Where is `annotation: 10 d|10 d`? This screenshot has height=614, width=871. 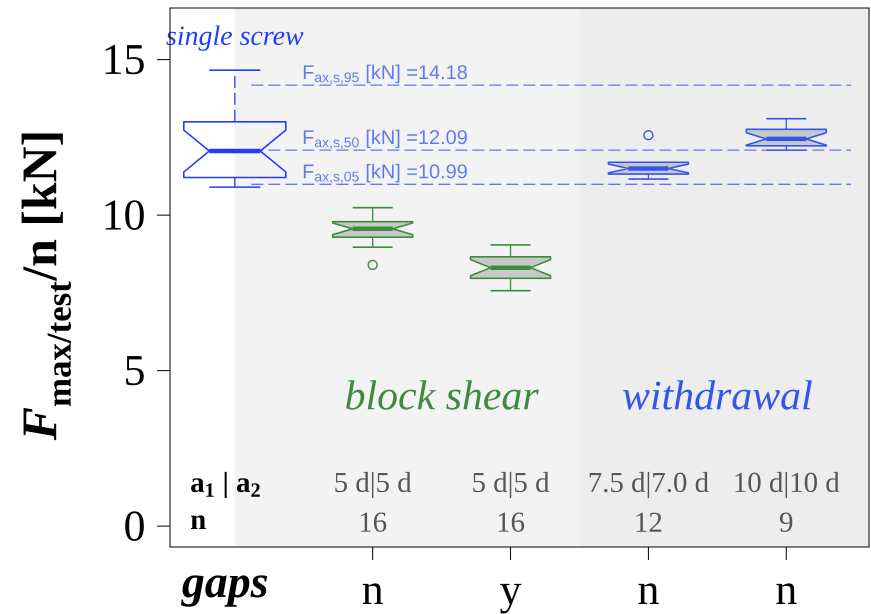 annotation: 10 d|10 d is located at coordinates (787, 485).